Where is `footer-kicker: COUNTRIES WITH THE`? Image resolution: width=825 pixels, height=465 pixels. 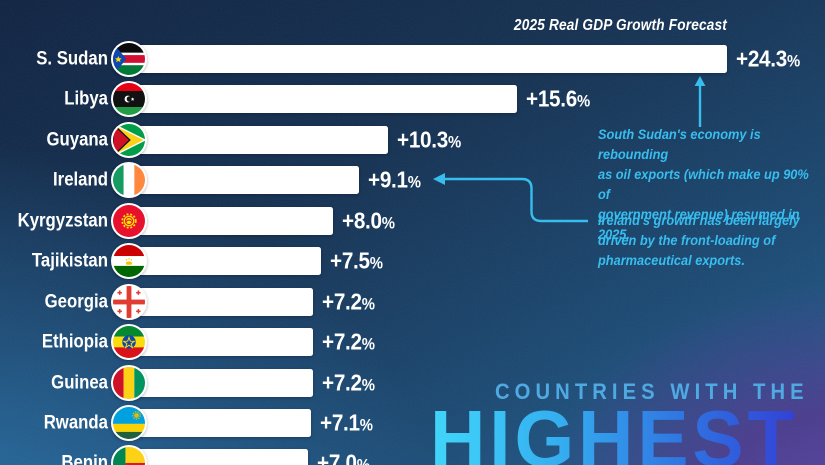
footer-kicker: COUNTRIES WITH THE is located at coordinates (652, 391).